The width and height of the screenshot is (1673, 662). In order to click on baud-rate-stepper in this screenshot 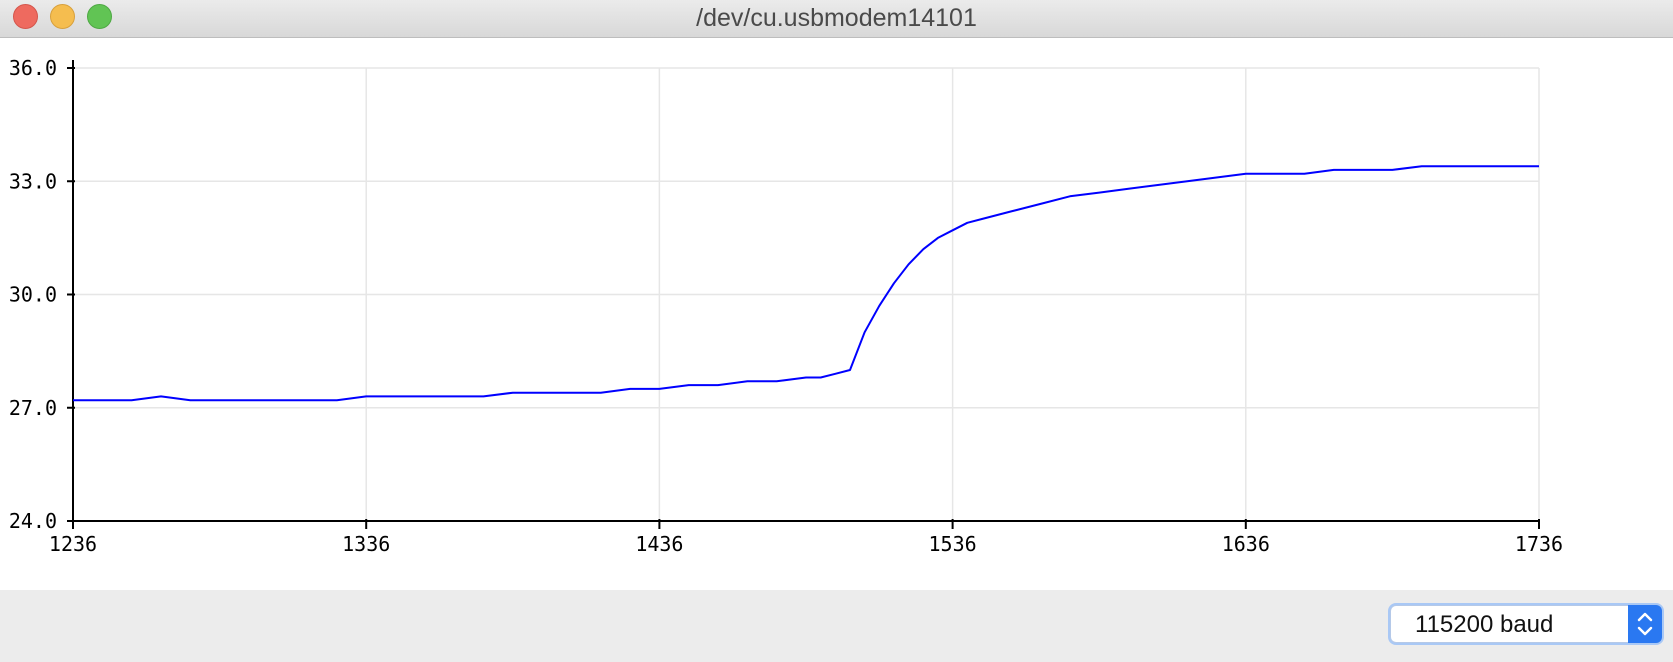, I will do `click(1645, 624)`.